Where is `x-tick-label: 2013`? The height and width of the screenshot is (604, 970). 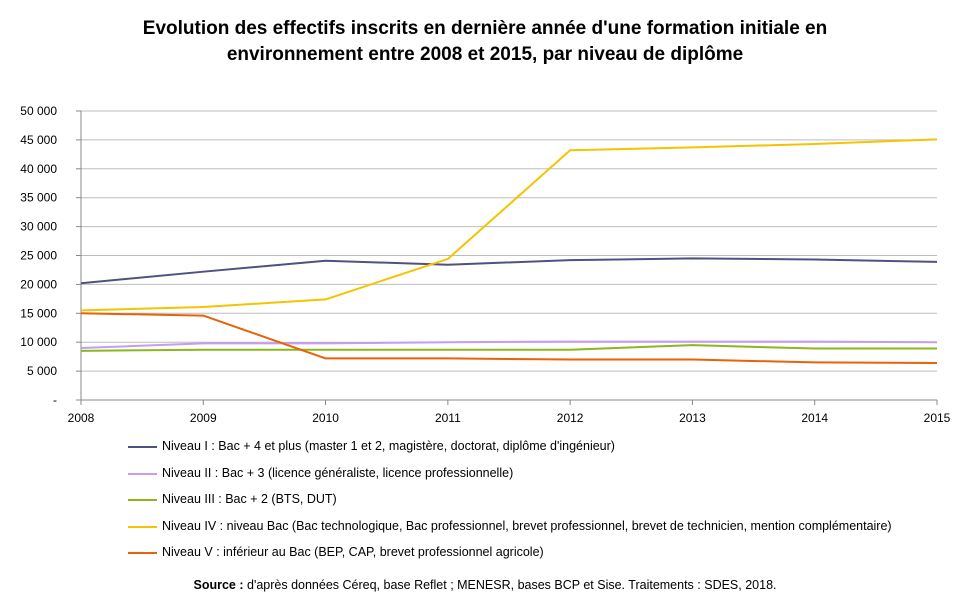 x-tick-label: 2013 is located at coordinates (692, 418).